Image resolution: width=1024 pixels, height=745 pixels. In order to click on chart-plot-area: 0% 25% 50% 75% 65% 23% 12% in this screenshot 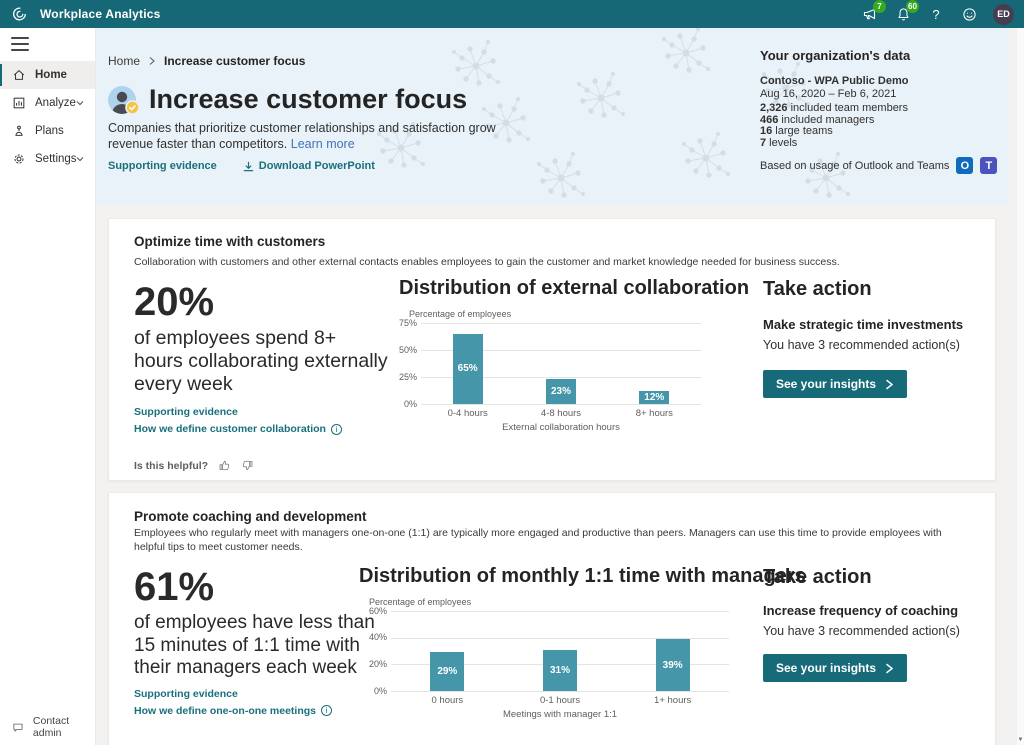, I will do `click(550, 363)`.